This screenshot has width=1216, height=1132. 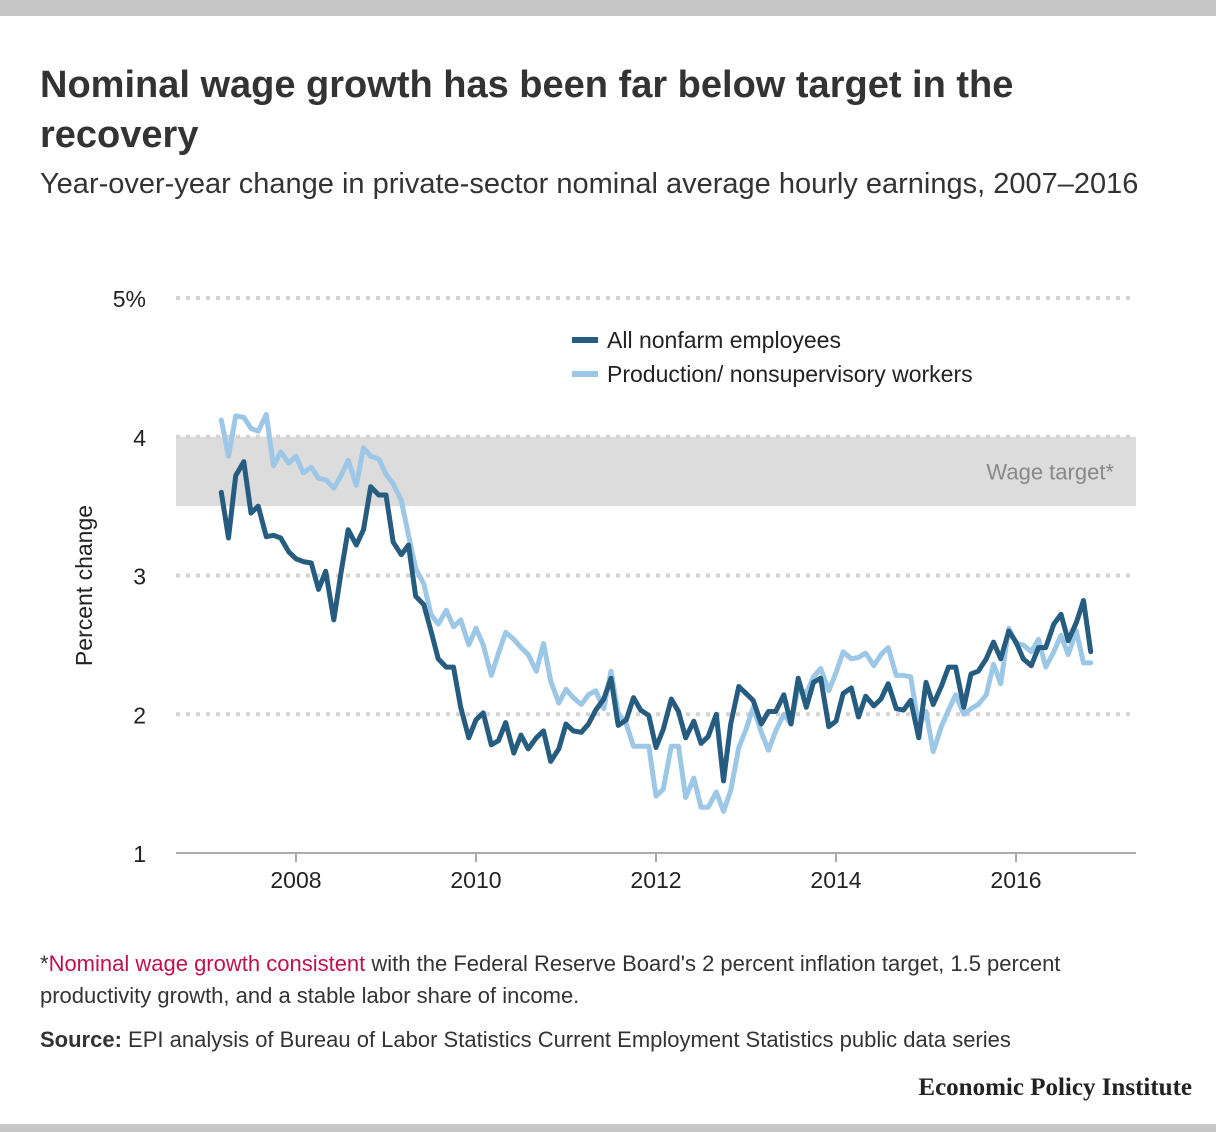 What do you see at coordinates (475, 880) in the screenshot?
I see `x-tick-label-2010: 2010` at bounding box center [475, 880].